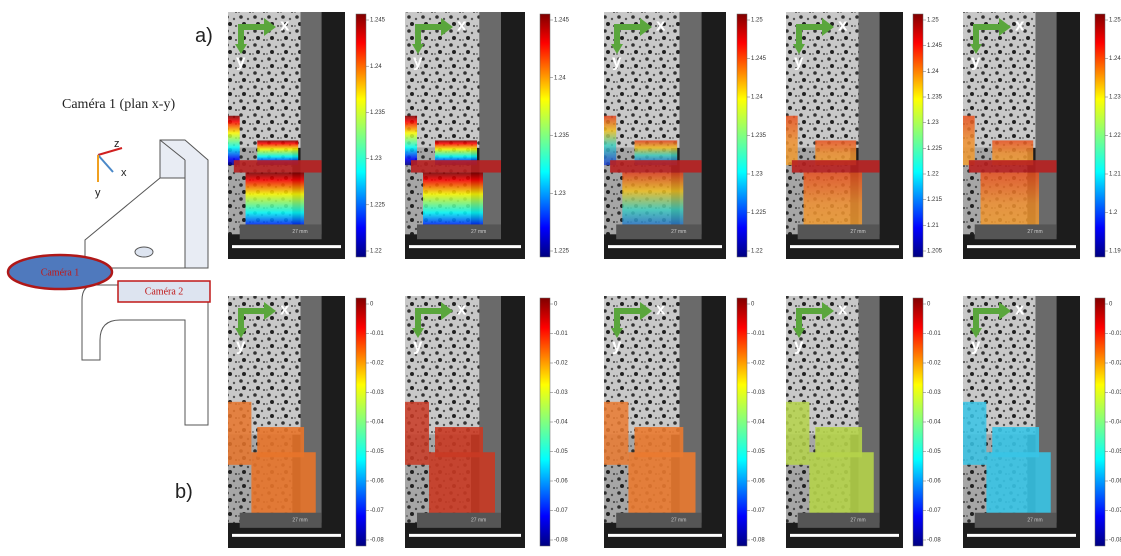 The image size is (1121, 556). What do you see at coordinates (556, 305) in the screenshot?
I see `colorbar-label: 0` at bounding box center [556, 305].